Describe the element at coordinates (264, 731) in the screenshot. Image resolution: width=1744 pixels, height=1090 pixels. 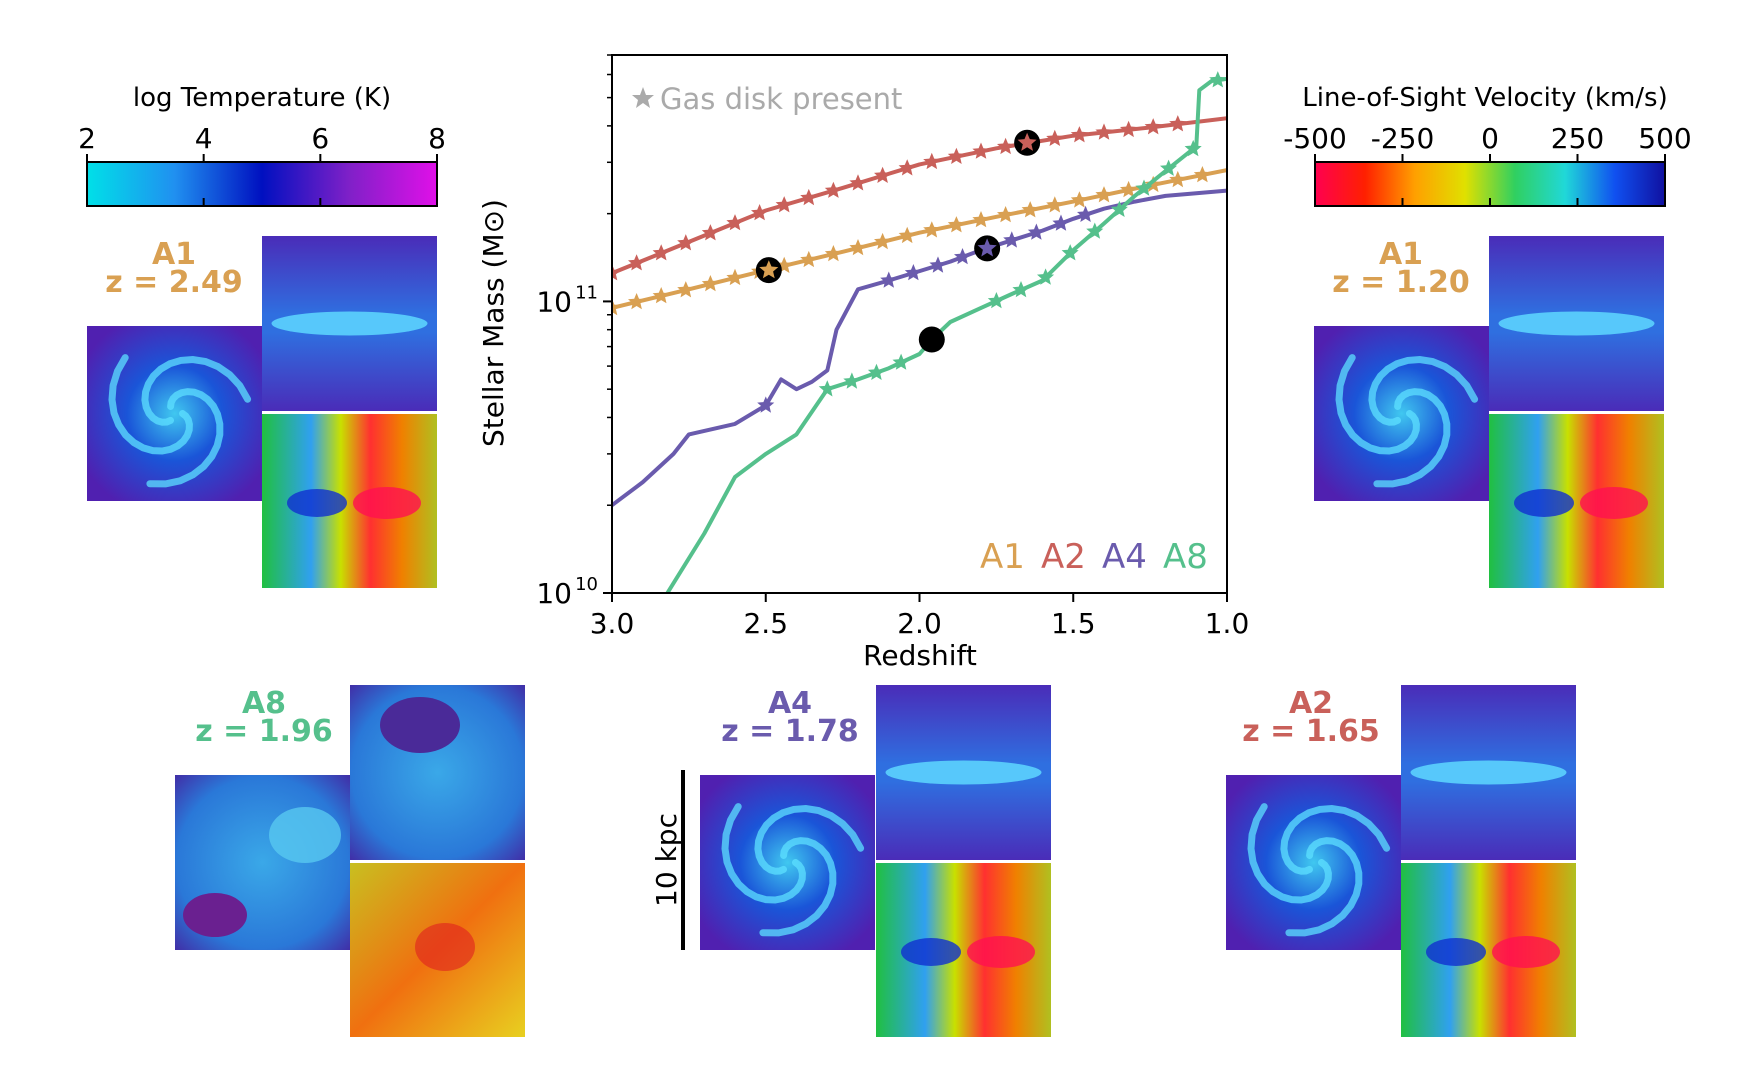
I see `panel-redshift: z = 1.96` at that location.